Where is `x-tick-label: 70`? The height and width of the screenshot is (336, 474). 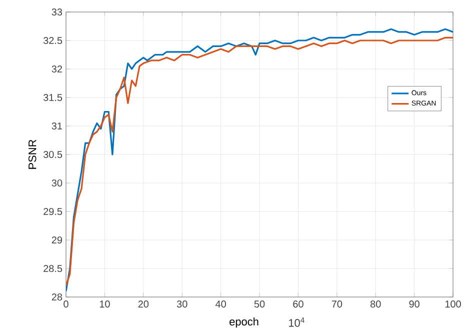
x-tick-label: 70 is located at coordinates (337, 304).